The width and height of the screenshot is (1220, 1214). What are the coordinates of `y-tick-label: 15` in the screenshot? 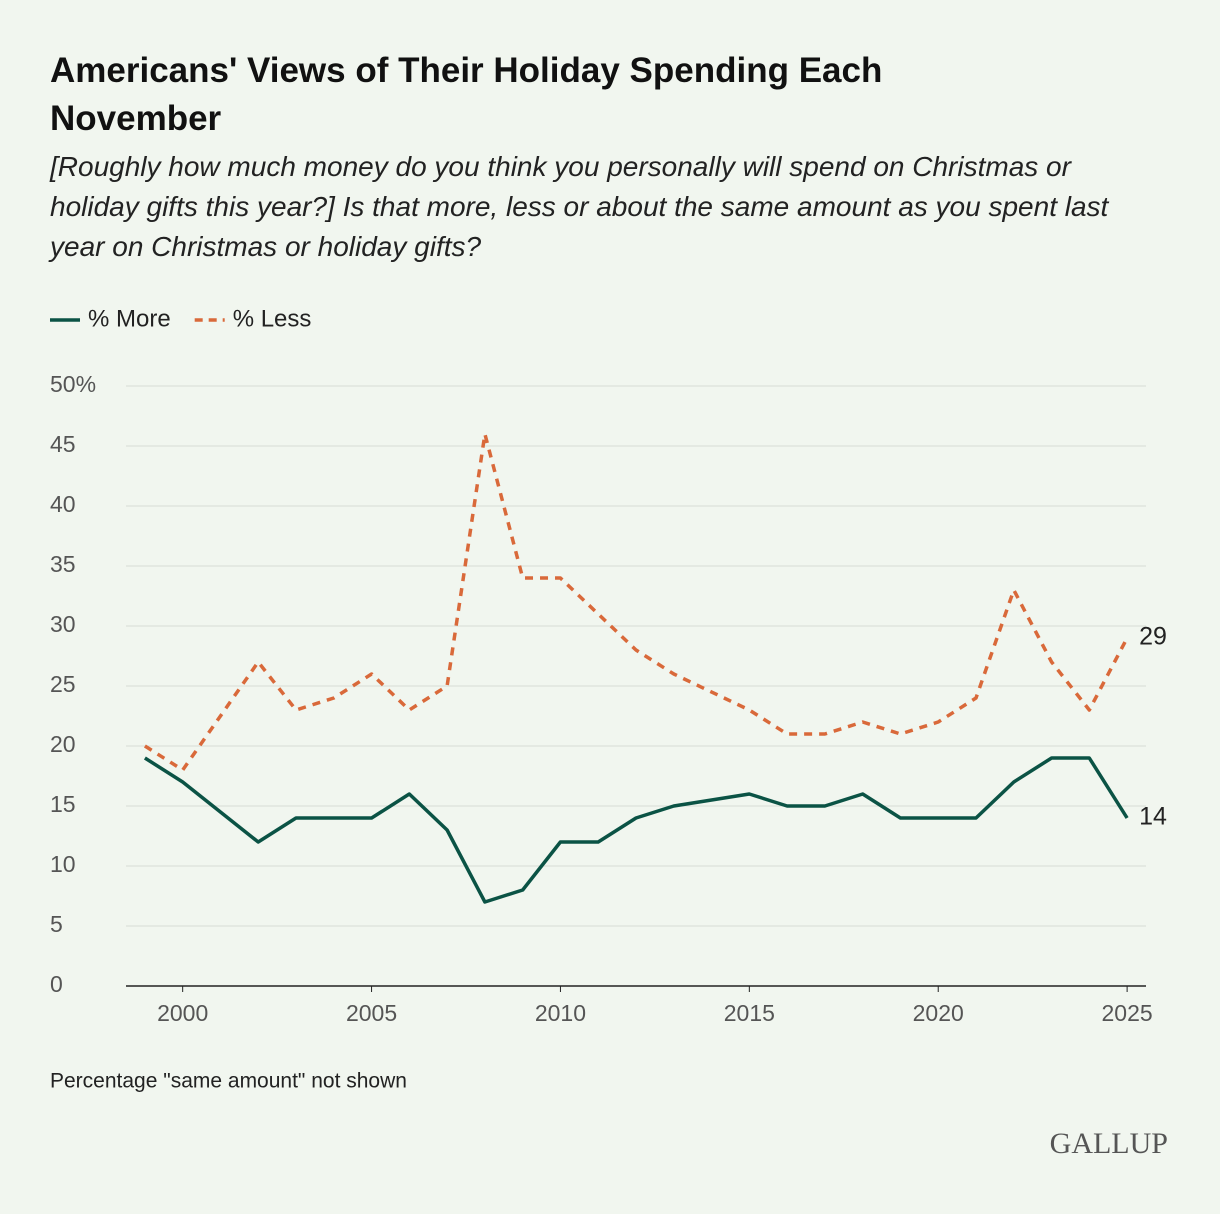 It's located at (63, 804).